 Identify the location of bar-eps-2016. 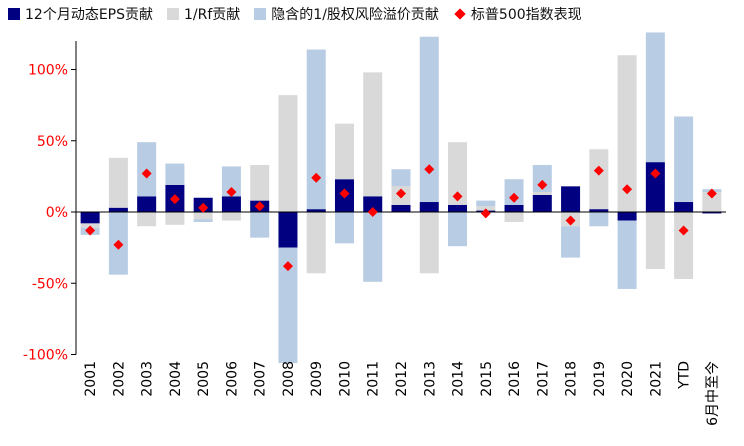
(514, 208).